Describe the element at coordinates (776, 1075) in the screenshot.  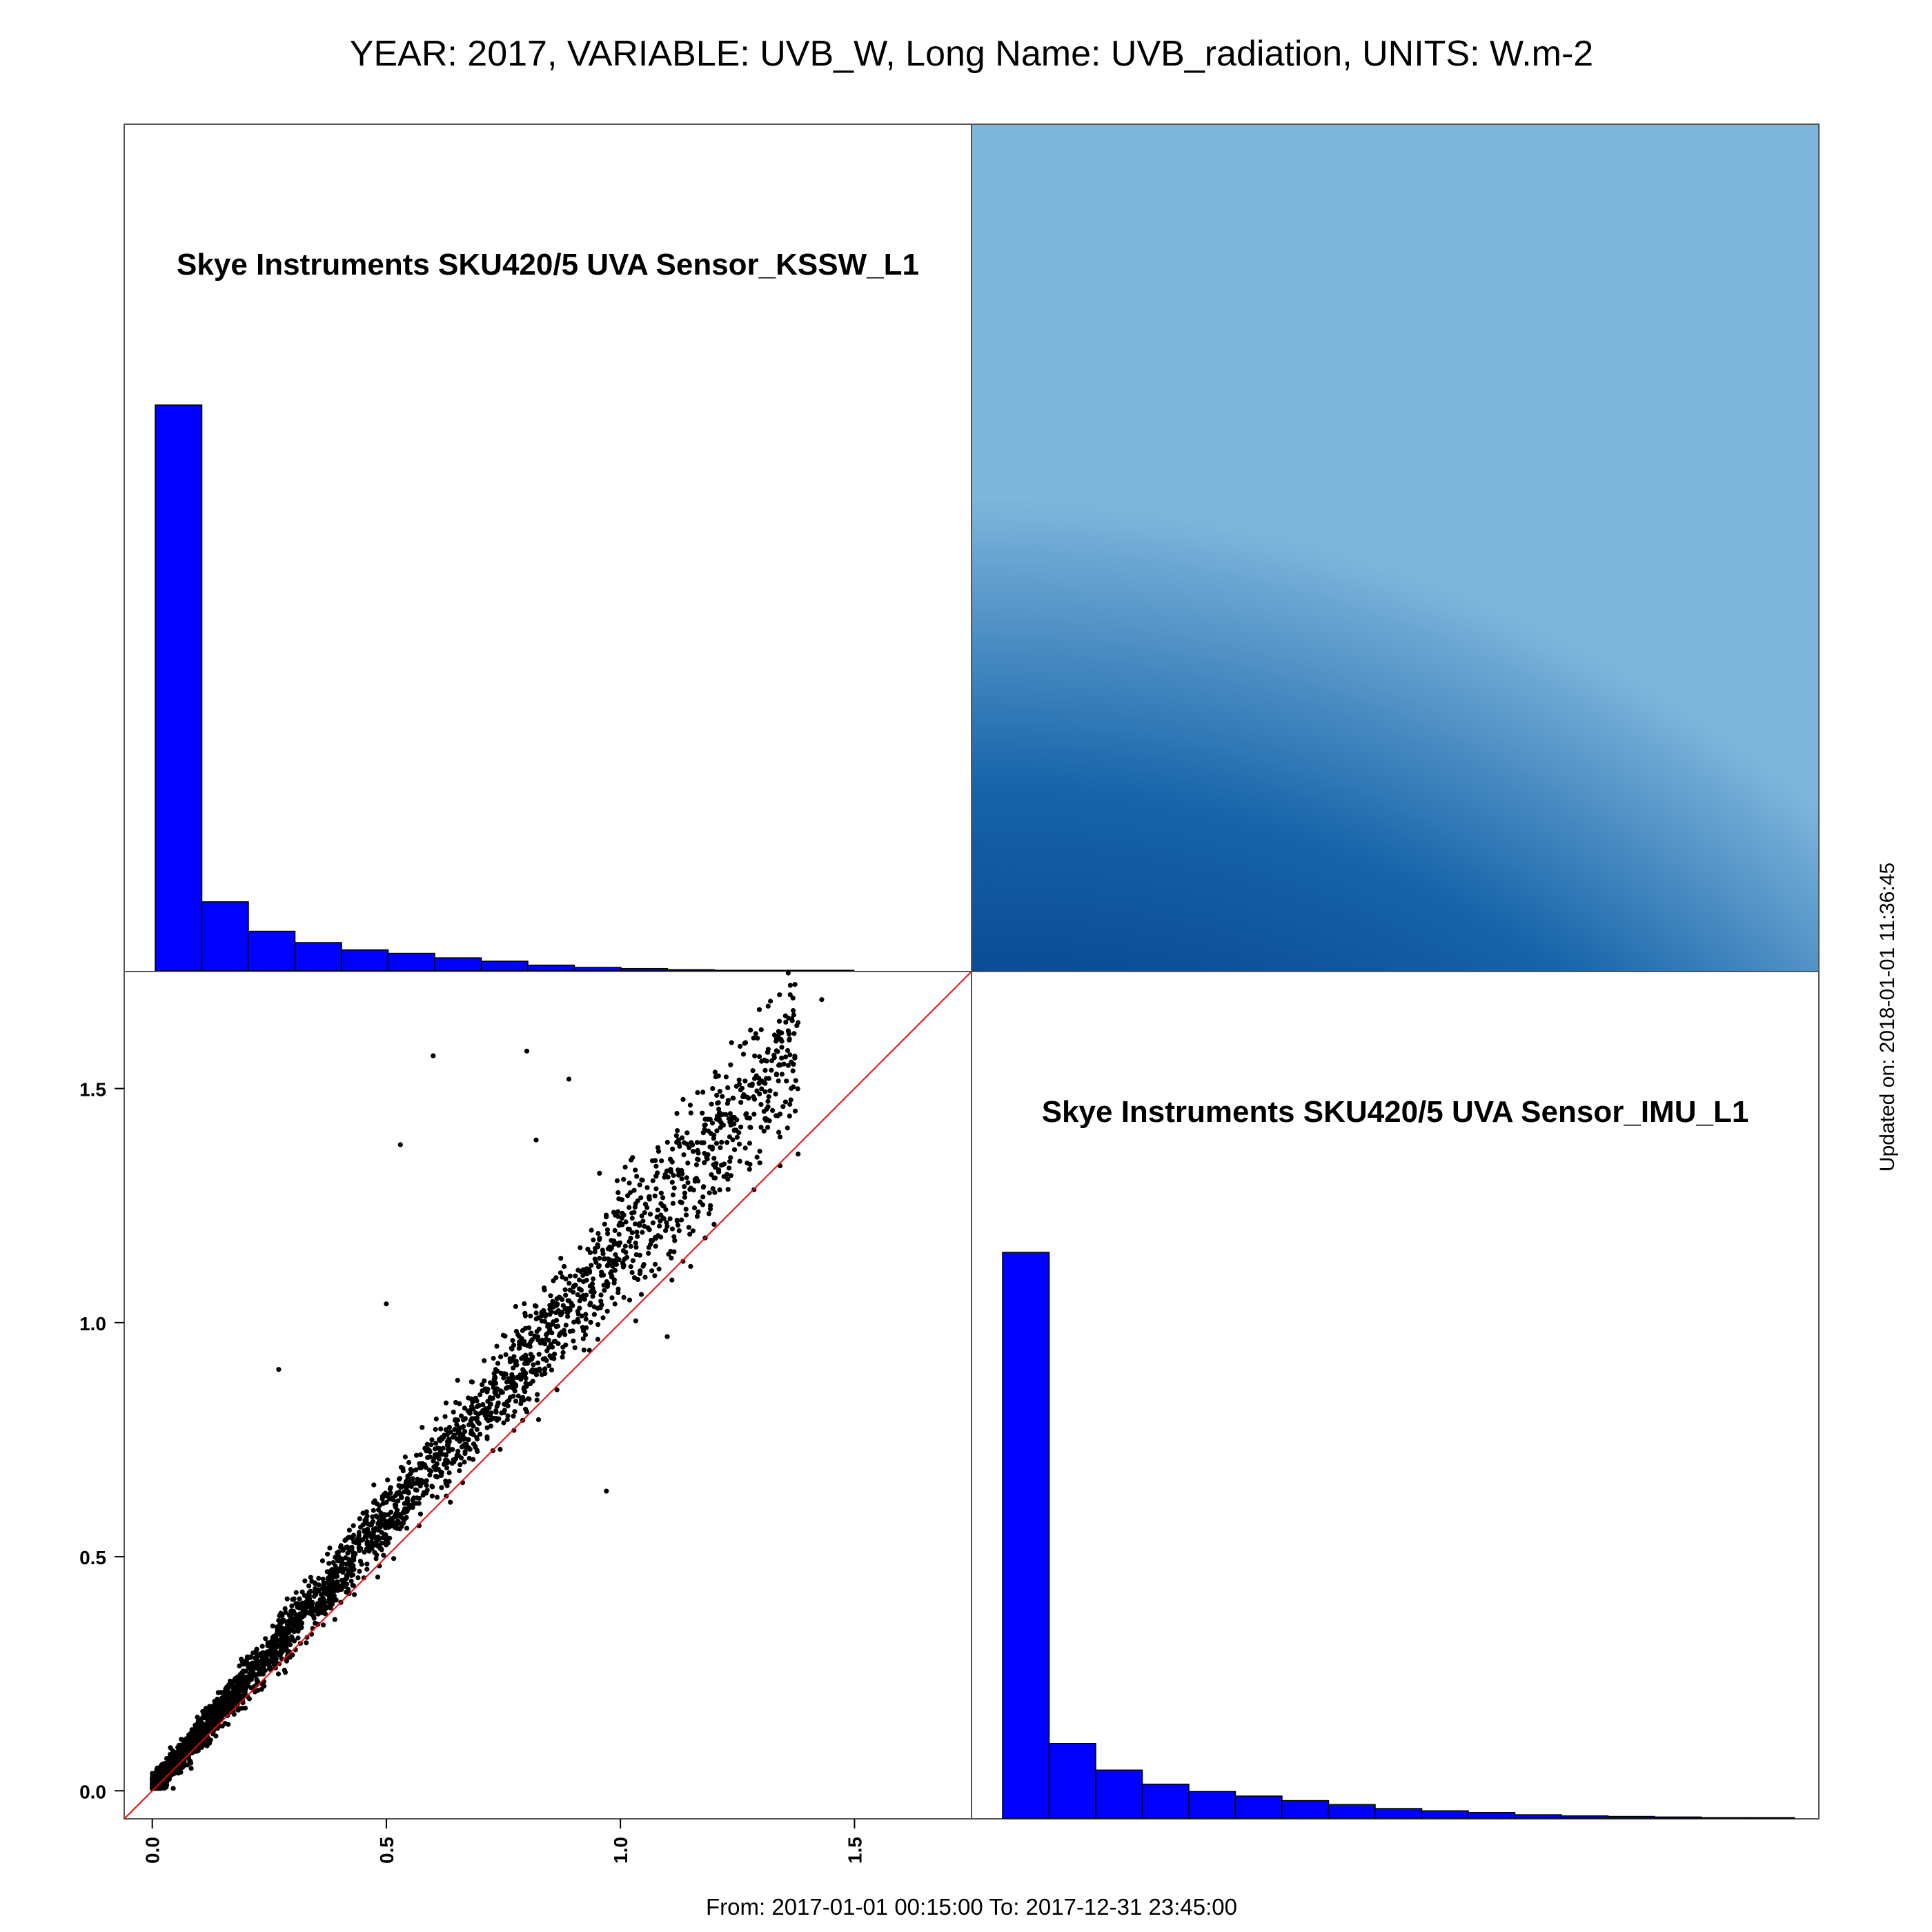
I see `scatter-point-2064` at that location.